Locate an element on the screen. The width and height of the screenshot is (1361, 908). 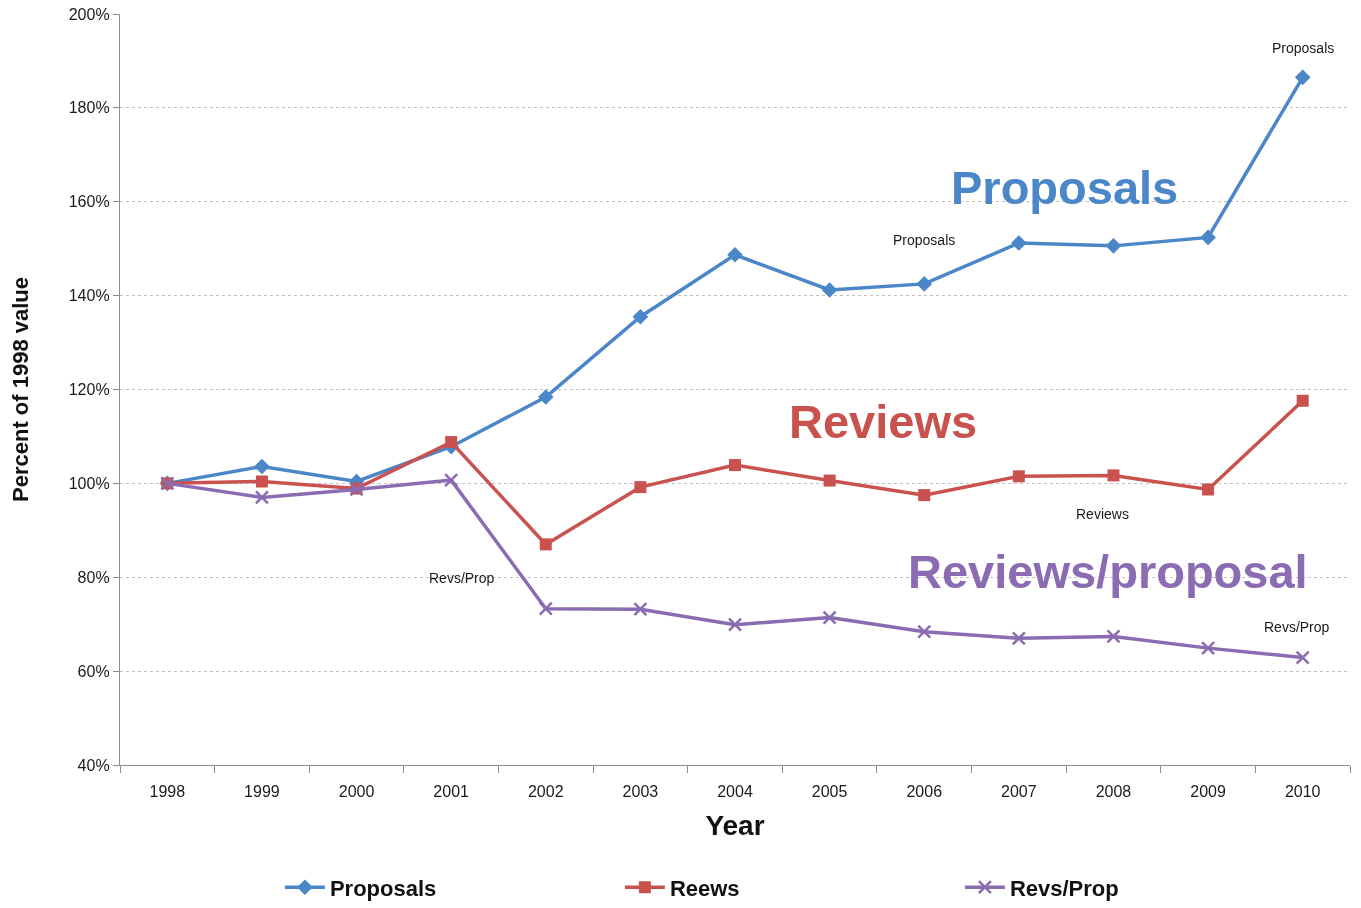
y-tick-label: 200% is located at coordinates (89, 14).